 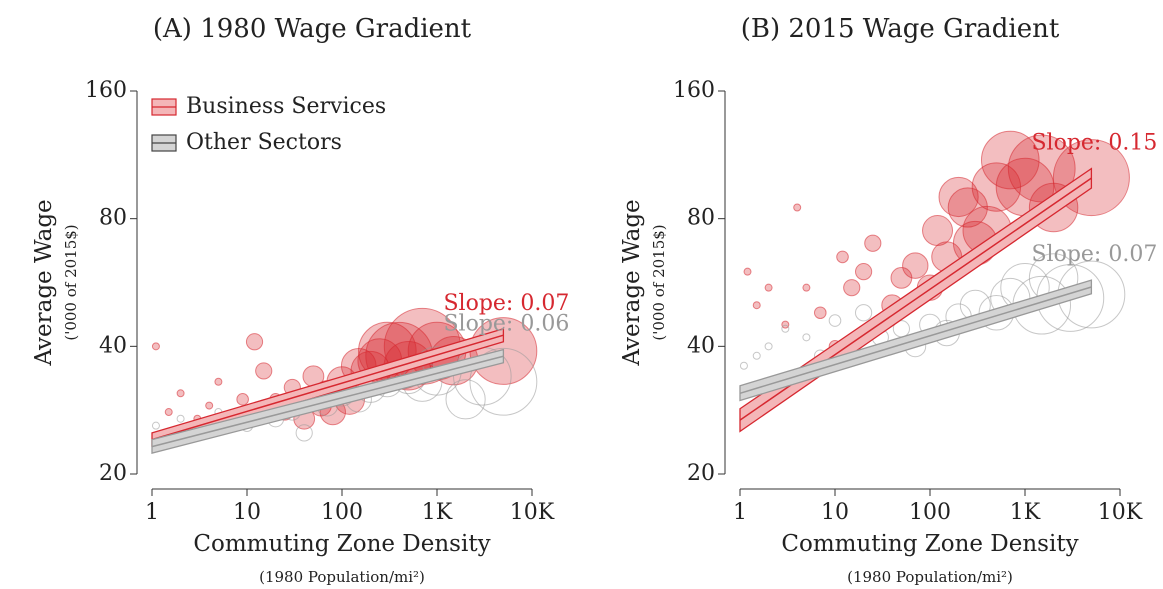 I want to click on legend-label: Other Sectors, so click(x=264, y=142).